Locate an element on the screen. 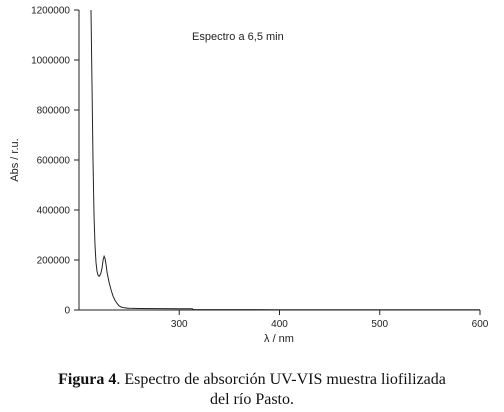 This screenshot has width=504, height=412. chart-annotation: Espectro a 6,5 min is located at coordinates (238, 37).